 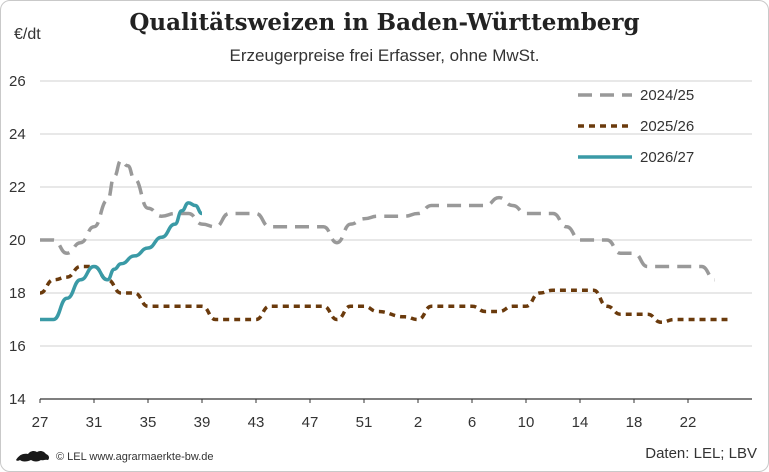 I want to click on x-tick-label: 31, so click(x=94, y=422).